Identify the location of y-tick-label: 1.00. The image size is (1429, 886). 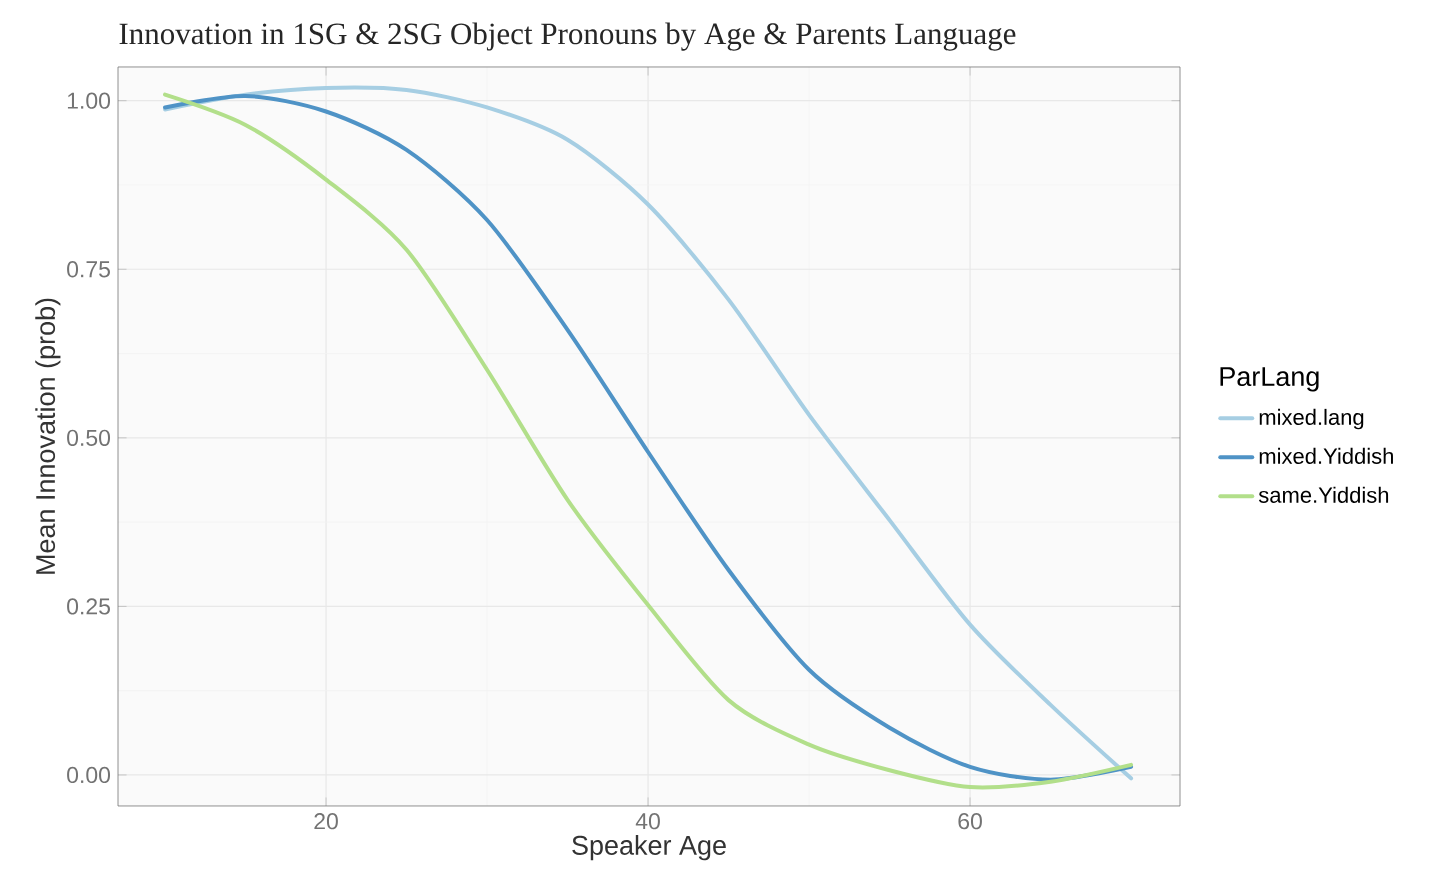
(89, 100).